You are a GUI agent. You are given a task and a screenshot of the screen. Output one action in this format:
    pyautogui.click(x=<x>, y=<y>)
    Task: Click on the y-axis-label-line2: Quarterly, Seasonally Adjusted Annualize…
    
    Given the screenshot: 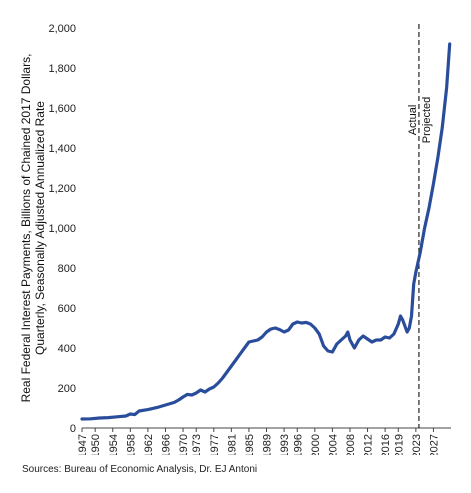 What is the action you would take?
    pyautogui.click(x=40, y=228)
    